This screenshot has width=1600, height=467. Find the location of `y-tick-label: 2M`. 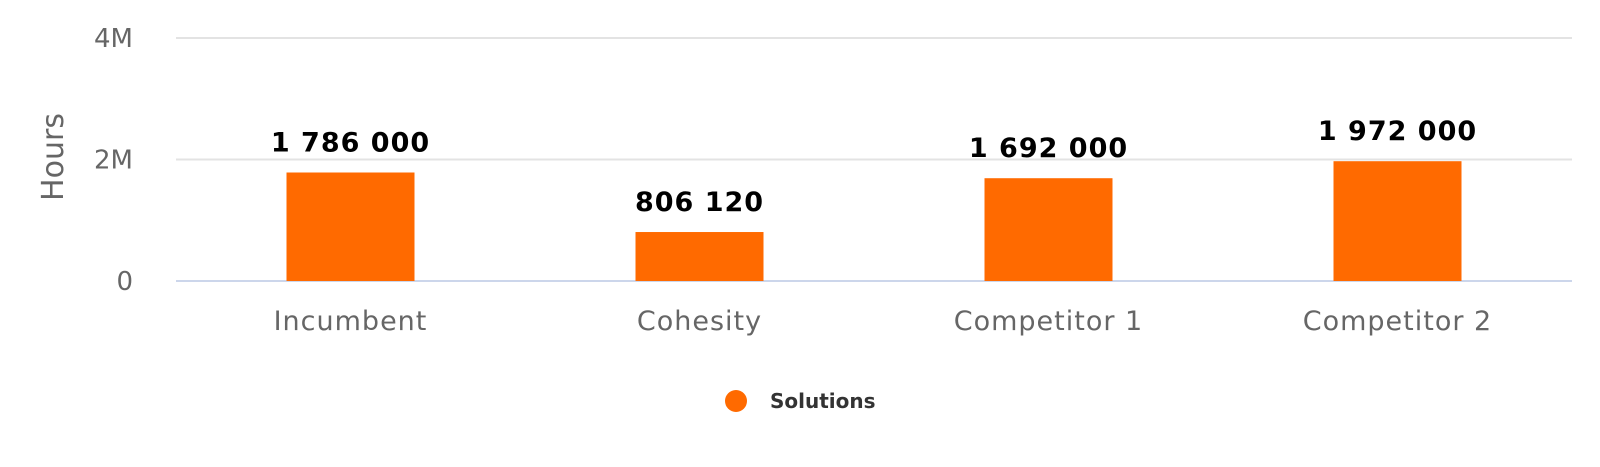

y-tick-label: 2M is located at coordinates (113, 161).